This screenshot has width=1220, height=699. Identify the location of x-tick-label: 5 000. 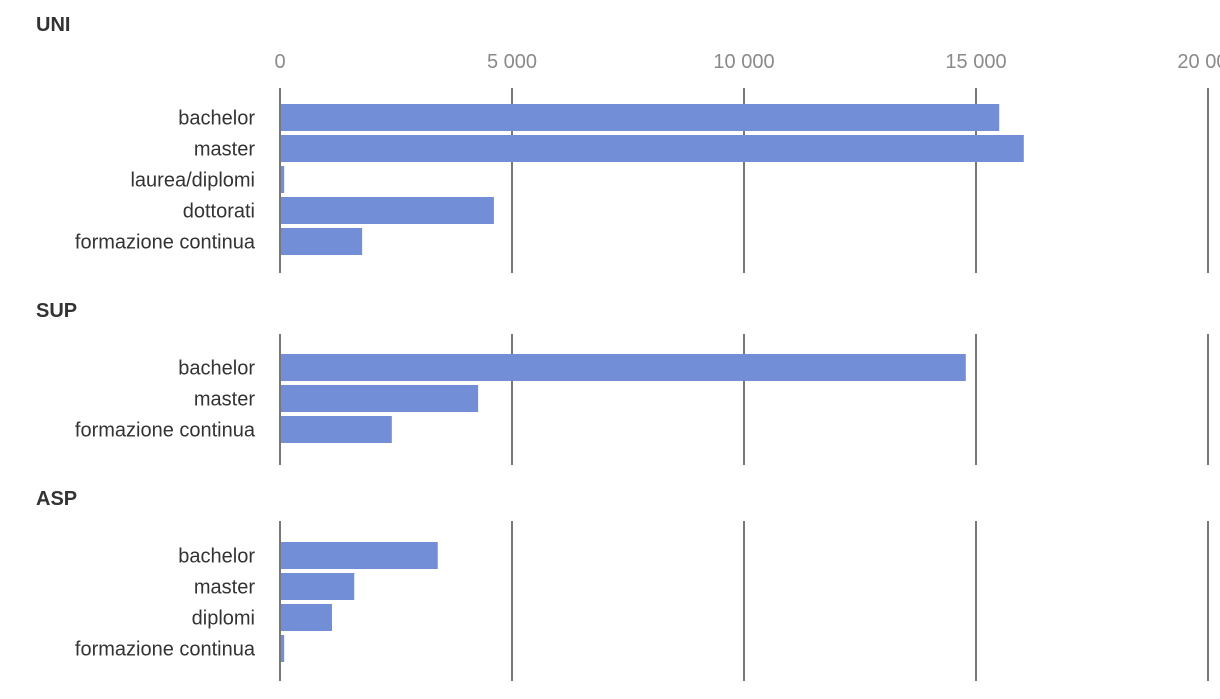
(512, 62).